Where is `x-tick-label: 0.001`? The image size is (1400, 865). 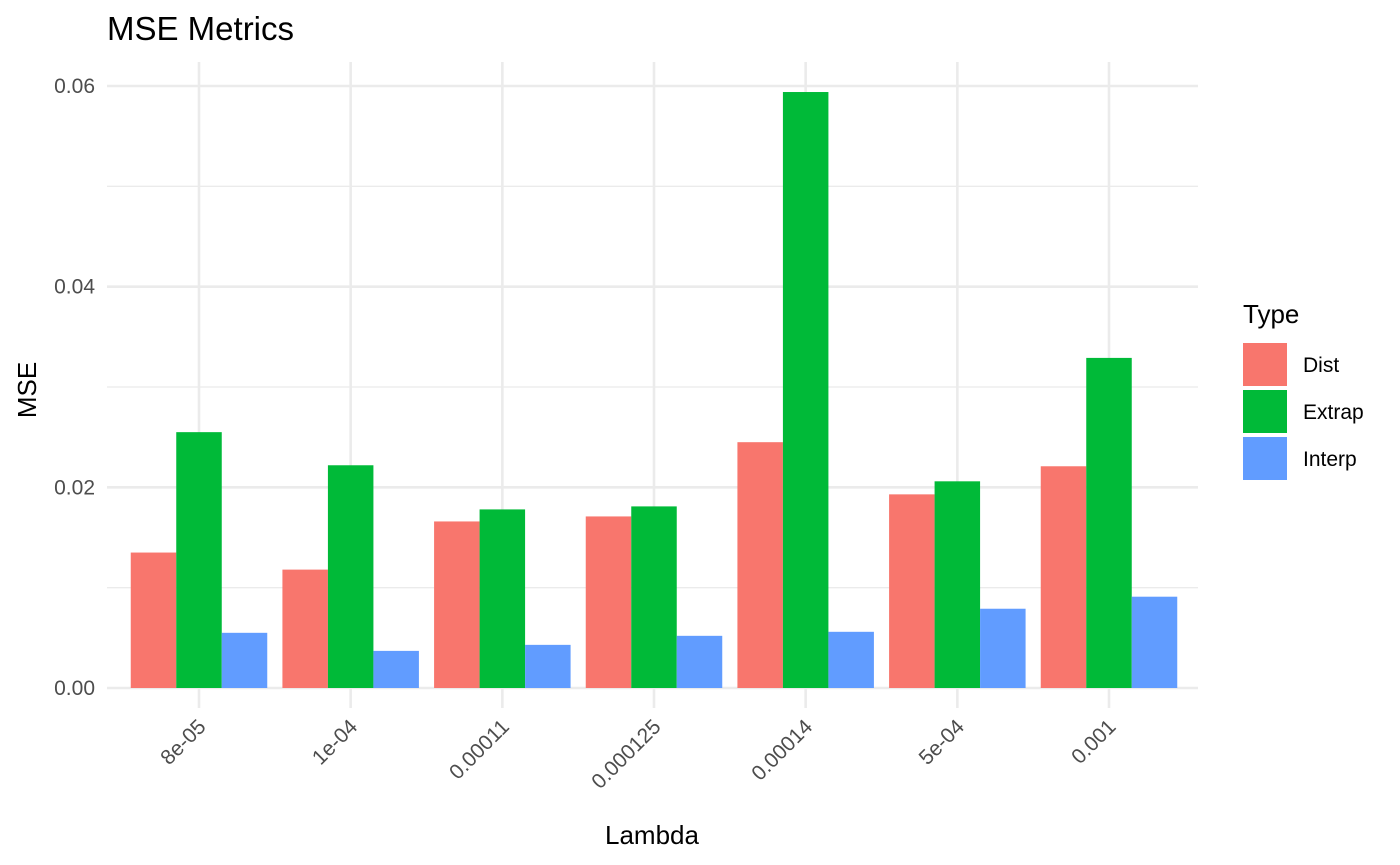 x-tick-label: 0.001 is located at coordinates (1093, 741).